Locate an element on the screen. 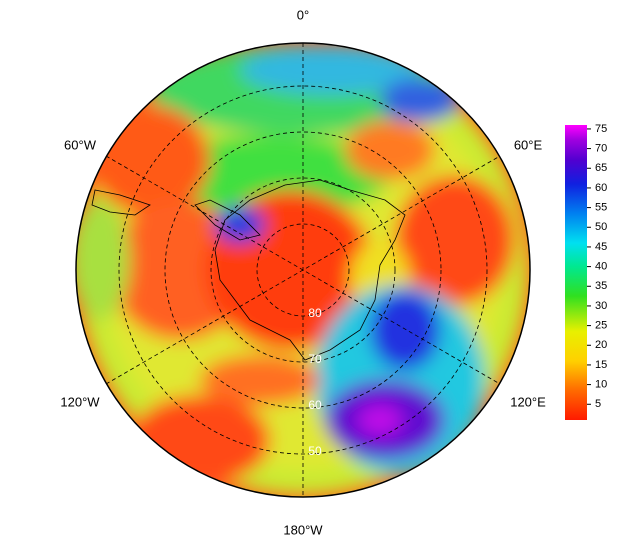 The height and width of the screenshot is (557, 625). colorbar-label: 50 is located at coordinates (601, 227).